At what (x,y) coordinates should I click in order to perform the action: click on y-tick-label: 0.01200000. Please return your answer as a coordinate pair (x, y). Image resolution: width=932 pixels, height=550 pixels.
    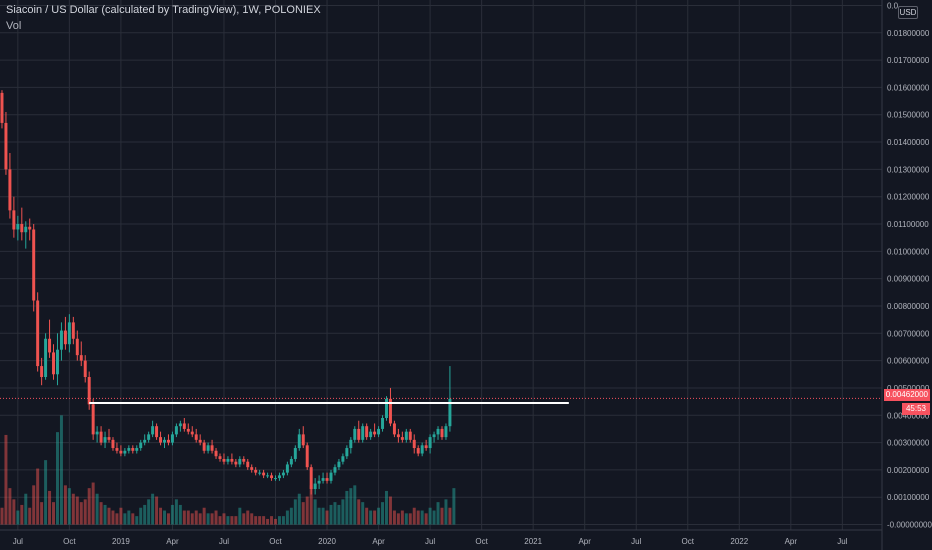
    Looking at the image, I should click on (908, 197).